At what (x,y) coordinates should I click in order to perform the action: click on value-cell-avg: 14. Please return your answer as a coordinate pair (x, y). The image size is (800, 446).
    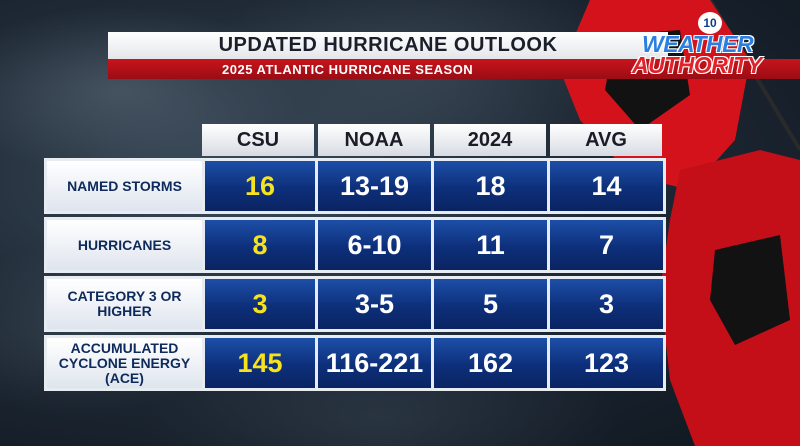
    Looking at the image, I should click on (606, 186).